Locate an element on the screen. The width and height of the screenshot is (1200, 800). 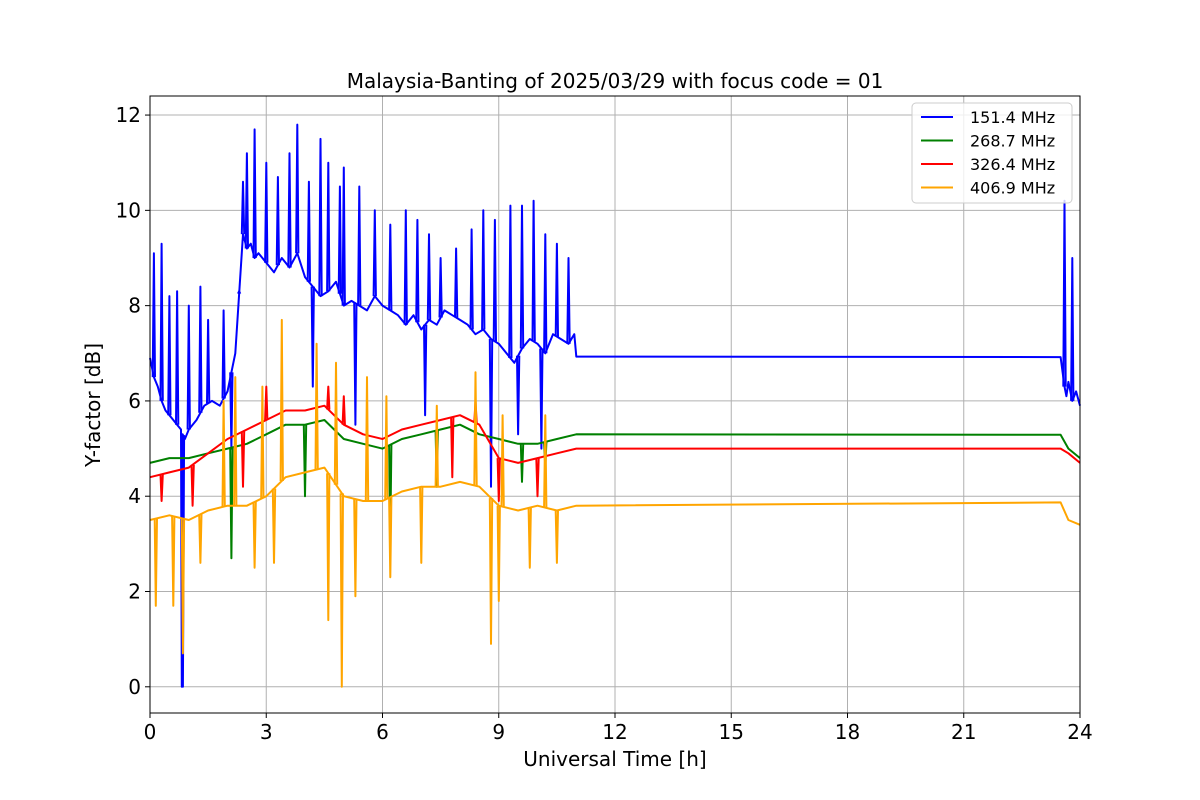
legend: 151.4 MHz 268.7 MHz 326.4 MHz 406.9 MHz is located at coordinates (992, 153).